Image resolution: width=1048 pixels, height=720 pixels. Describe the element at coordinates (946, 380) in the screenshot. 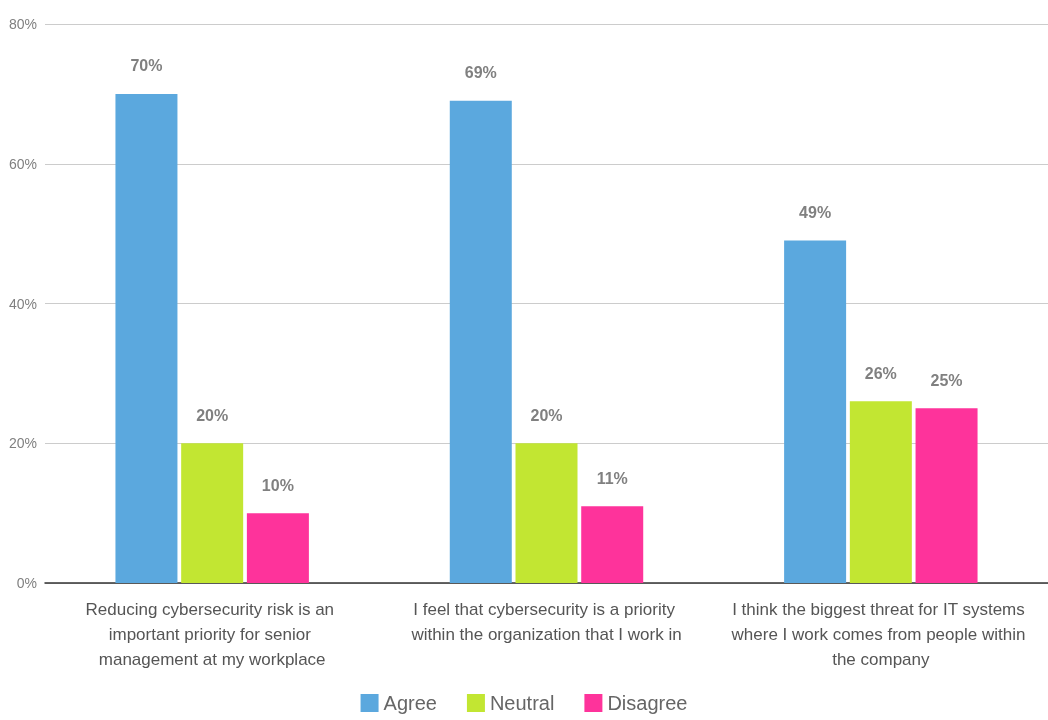

I see `data-label: 25%` at that location.